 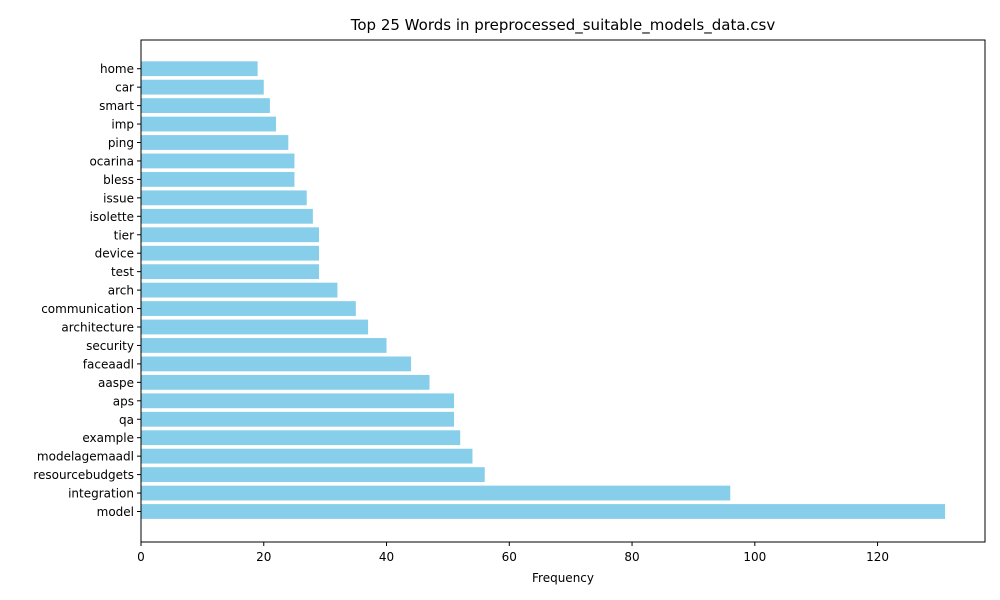 What do you see at coordinates (205, 105) in the screenshot?
I see `bar-smart` at bounding box center [205, 105].